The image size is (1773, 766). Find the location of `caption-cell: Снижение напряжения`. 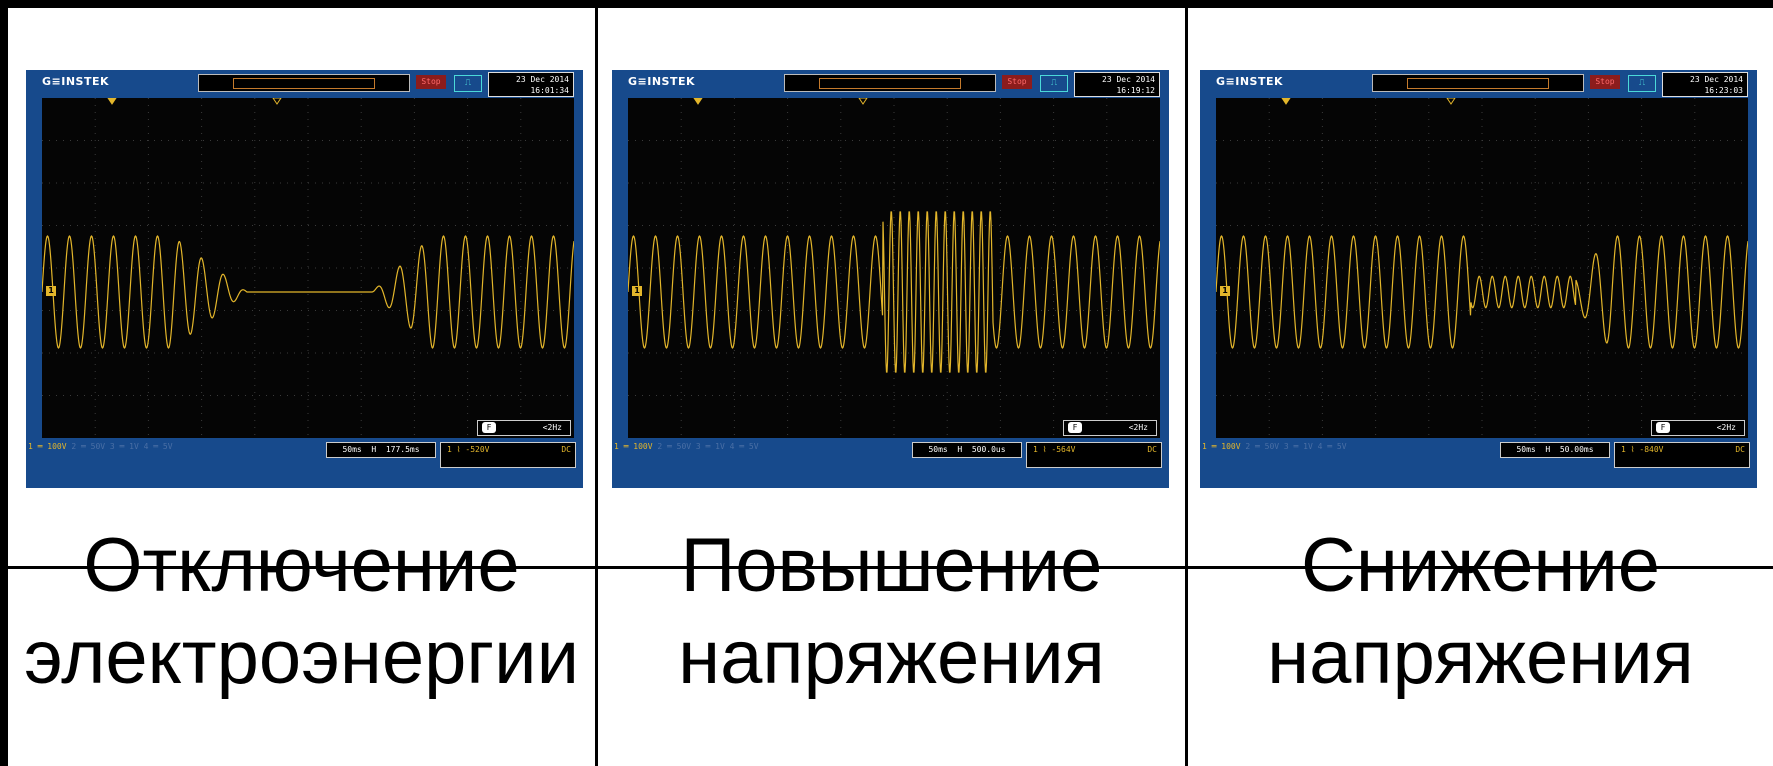

caption-cell: Снижение напряжения is located at coordinates (1480, 638).